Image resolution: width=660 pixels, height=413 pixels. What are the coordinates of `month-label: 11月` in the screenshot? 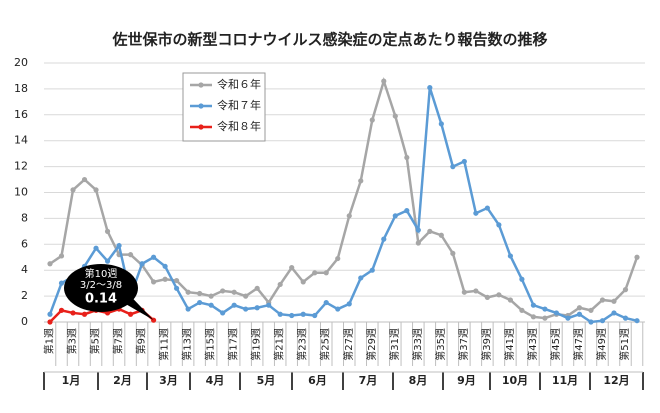 It's located at (565, 380).